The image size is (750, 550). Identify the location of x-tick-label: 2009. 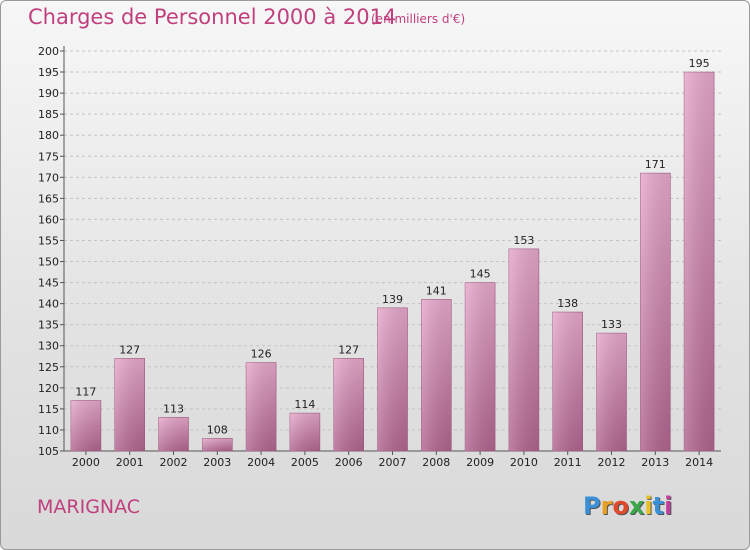
(480, 462).